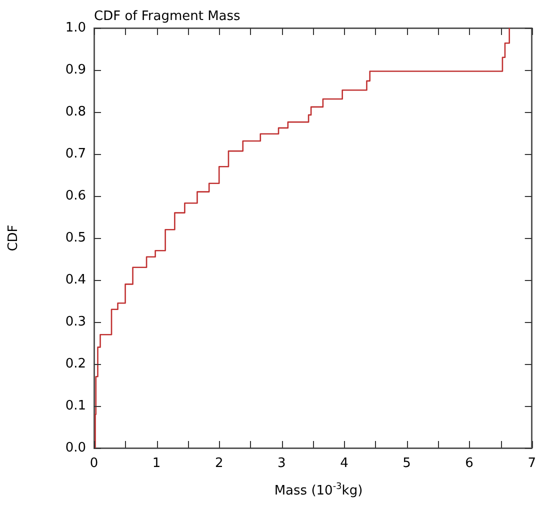  What do you see at coordinates (219, 464) in the screenshot?
I see `x-tick-label: 2` at bounding box center [219, 464].